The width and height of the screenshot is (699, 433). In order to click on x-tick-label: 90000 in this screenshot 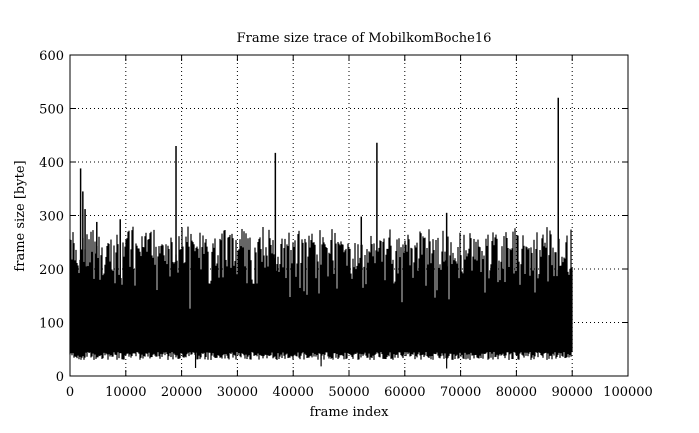, I will do `click(572, 392)`.